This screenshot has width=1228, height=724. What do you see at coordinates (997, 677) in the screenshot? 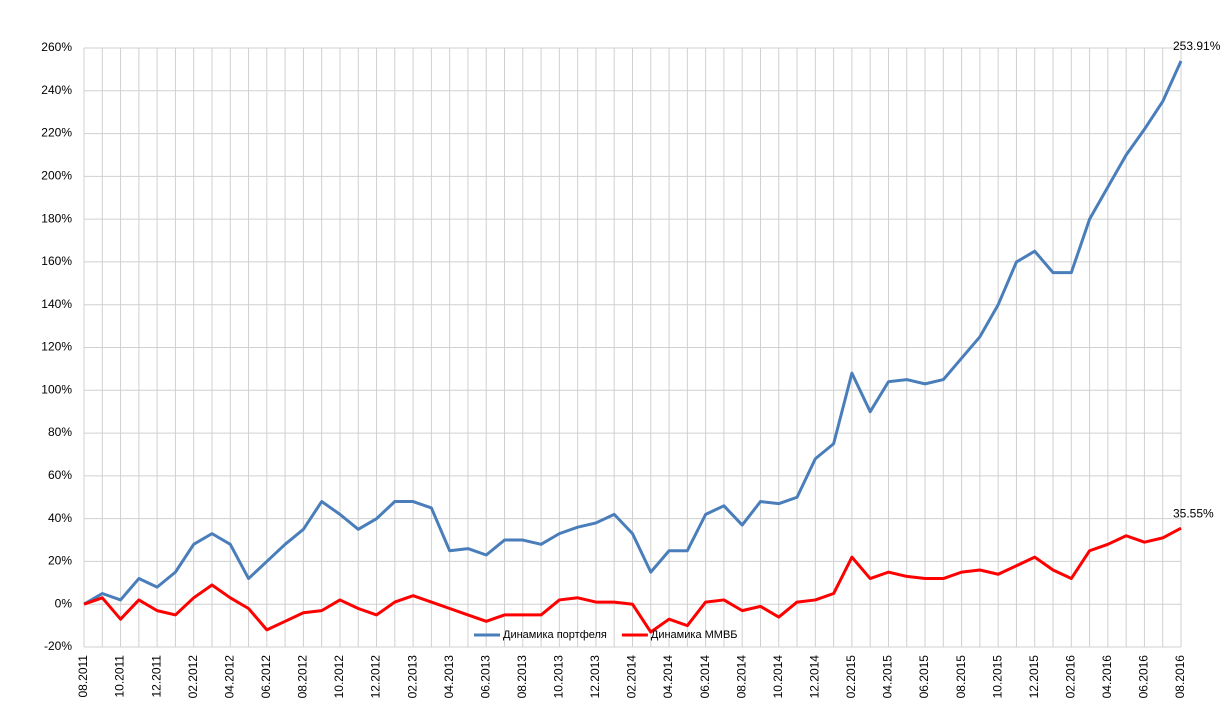
I see `x-tick-label: 10.2015` at bounding box center [997, 677].